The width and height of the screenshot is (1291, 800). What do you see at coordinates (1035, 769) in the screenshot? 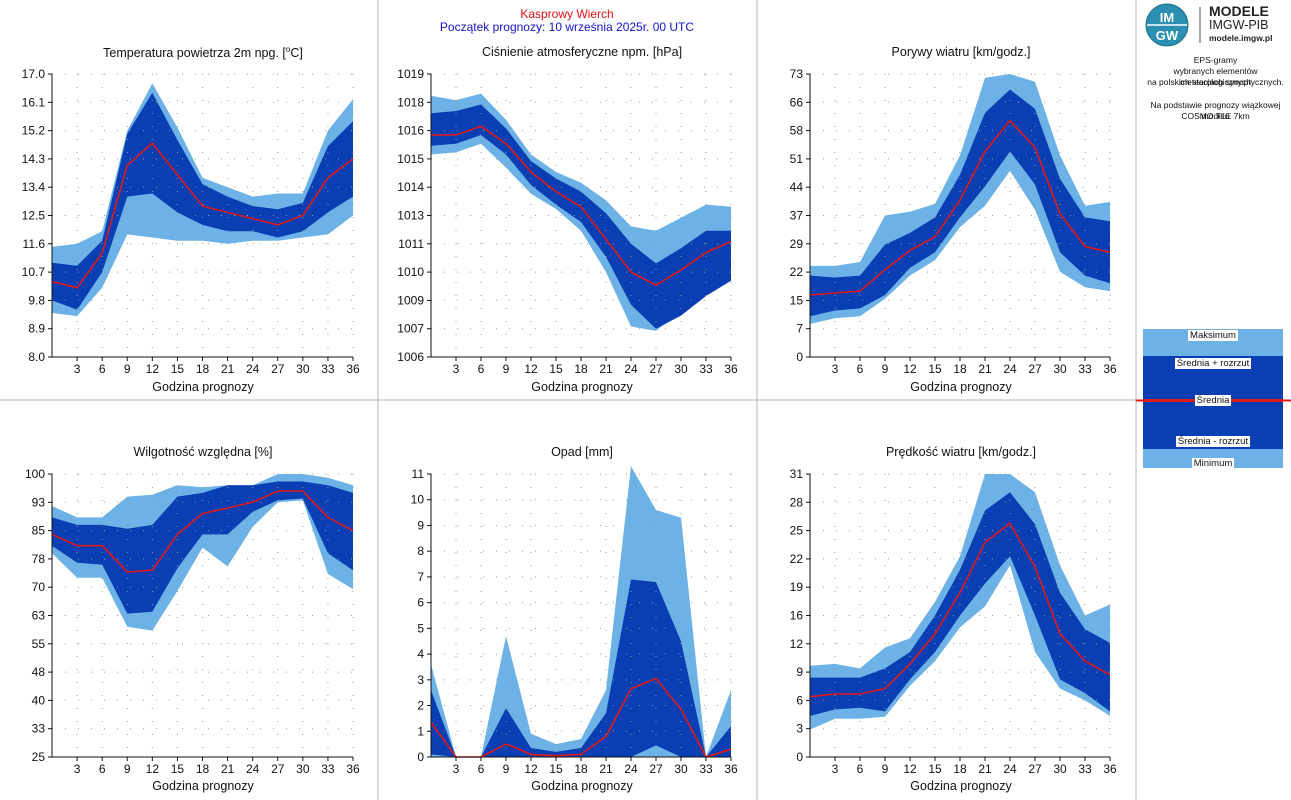
I see `wind-speed-xtick-label: 27` at bounding box center [1035, 769].